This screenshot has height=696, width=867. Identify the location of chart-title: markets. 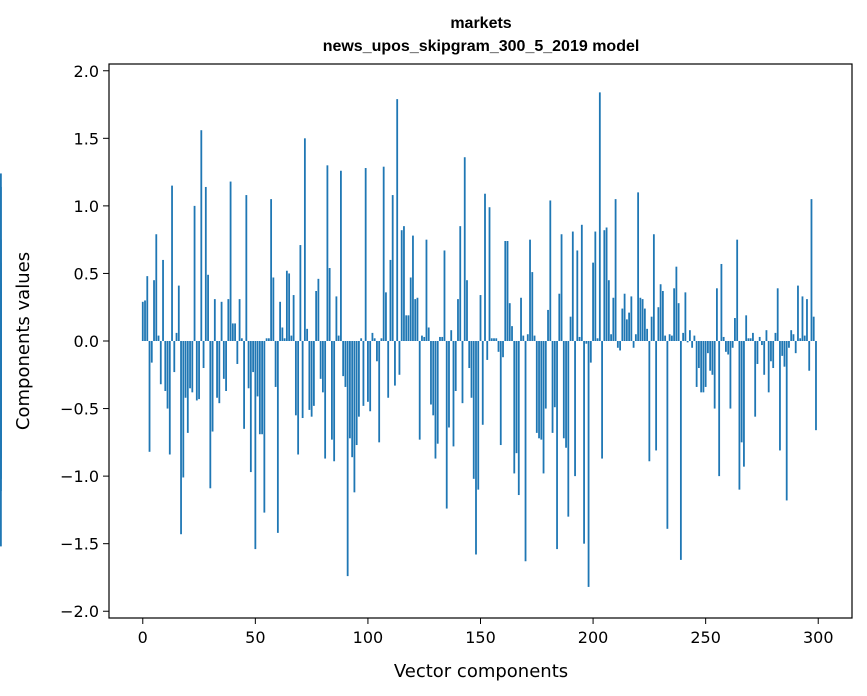
(480, 23).